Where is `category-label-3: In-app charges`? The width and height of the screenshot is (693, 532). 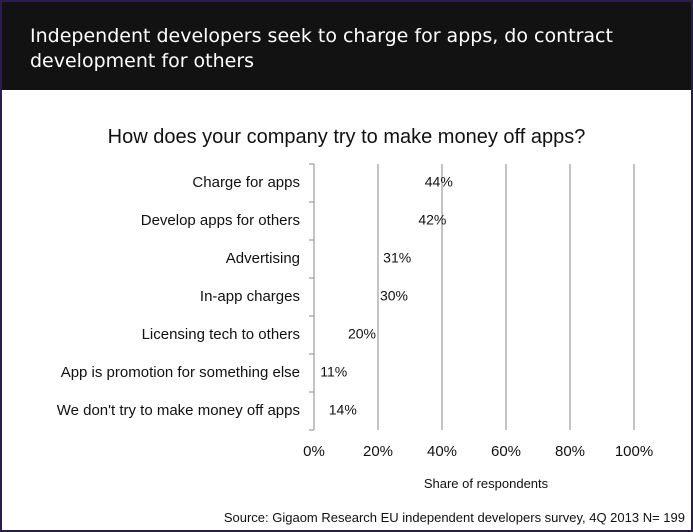 category-label-3: In-app charges is located at coordinates (250, 296).